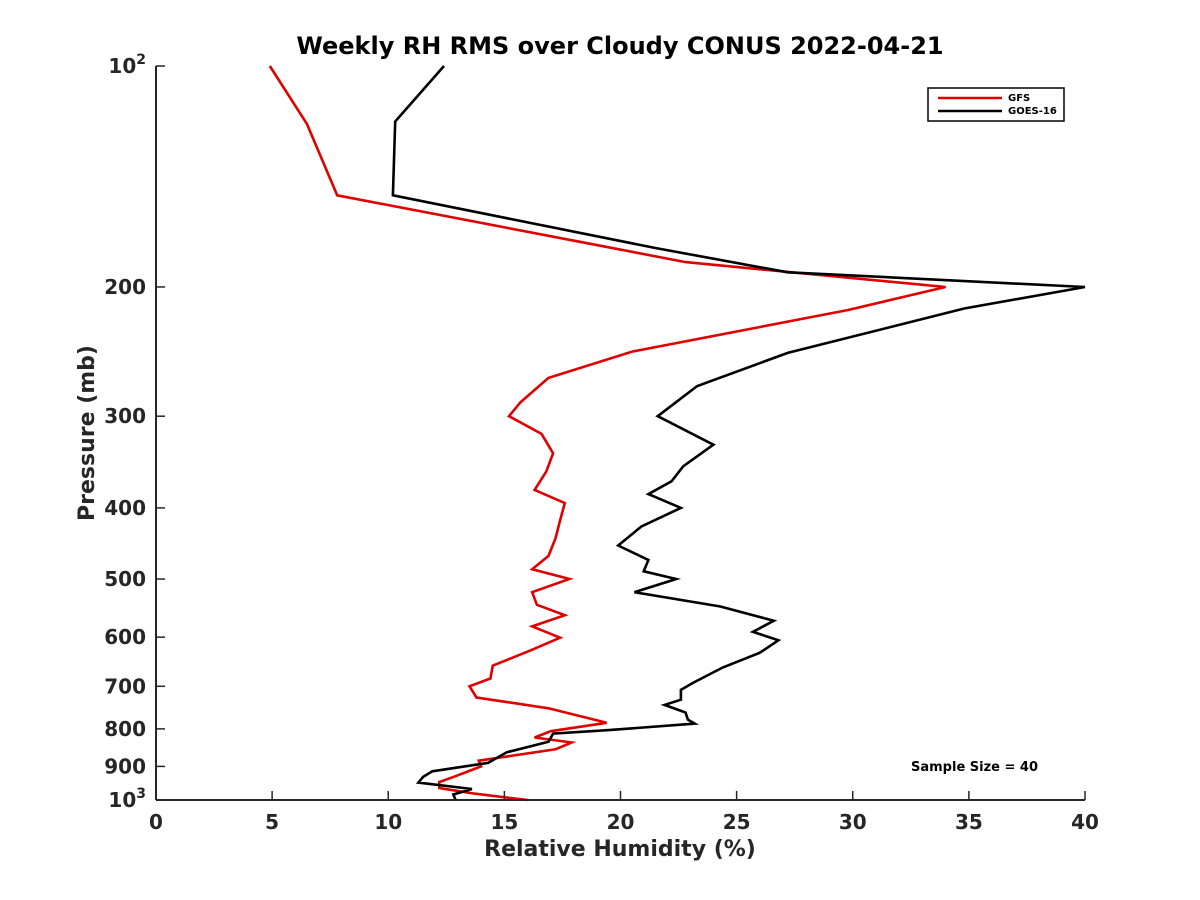 This screenshot has width=1200, height=900. I want to click on y-tick-label: 800, so click(125, 729).